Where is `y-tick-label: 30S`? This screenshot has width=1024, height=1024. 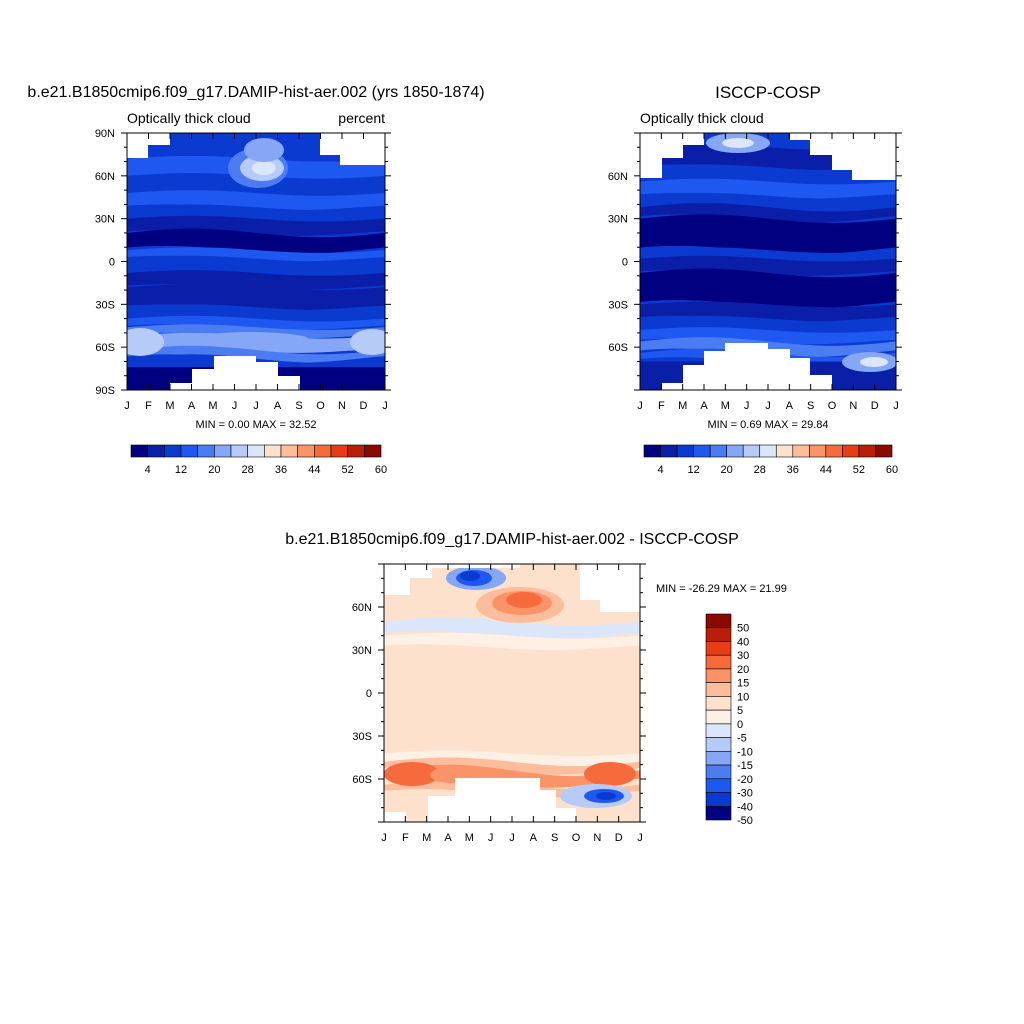 y-tick-label: 30S is located at coordinates (105, 305).